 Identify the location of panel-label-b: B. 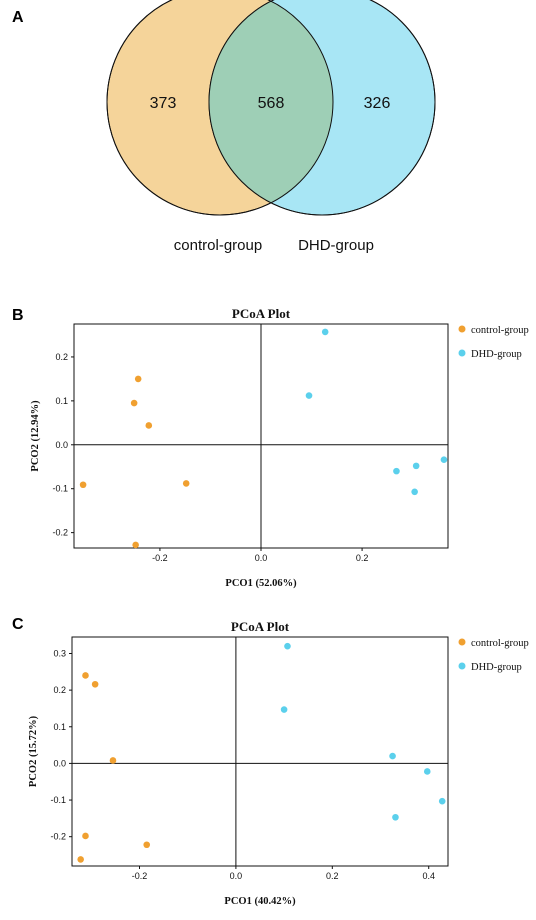
(18, 315).